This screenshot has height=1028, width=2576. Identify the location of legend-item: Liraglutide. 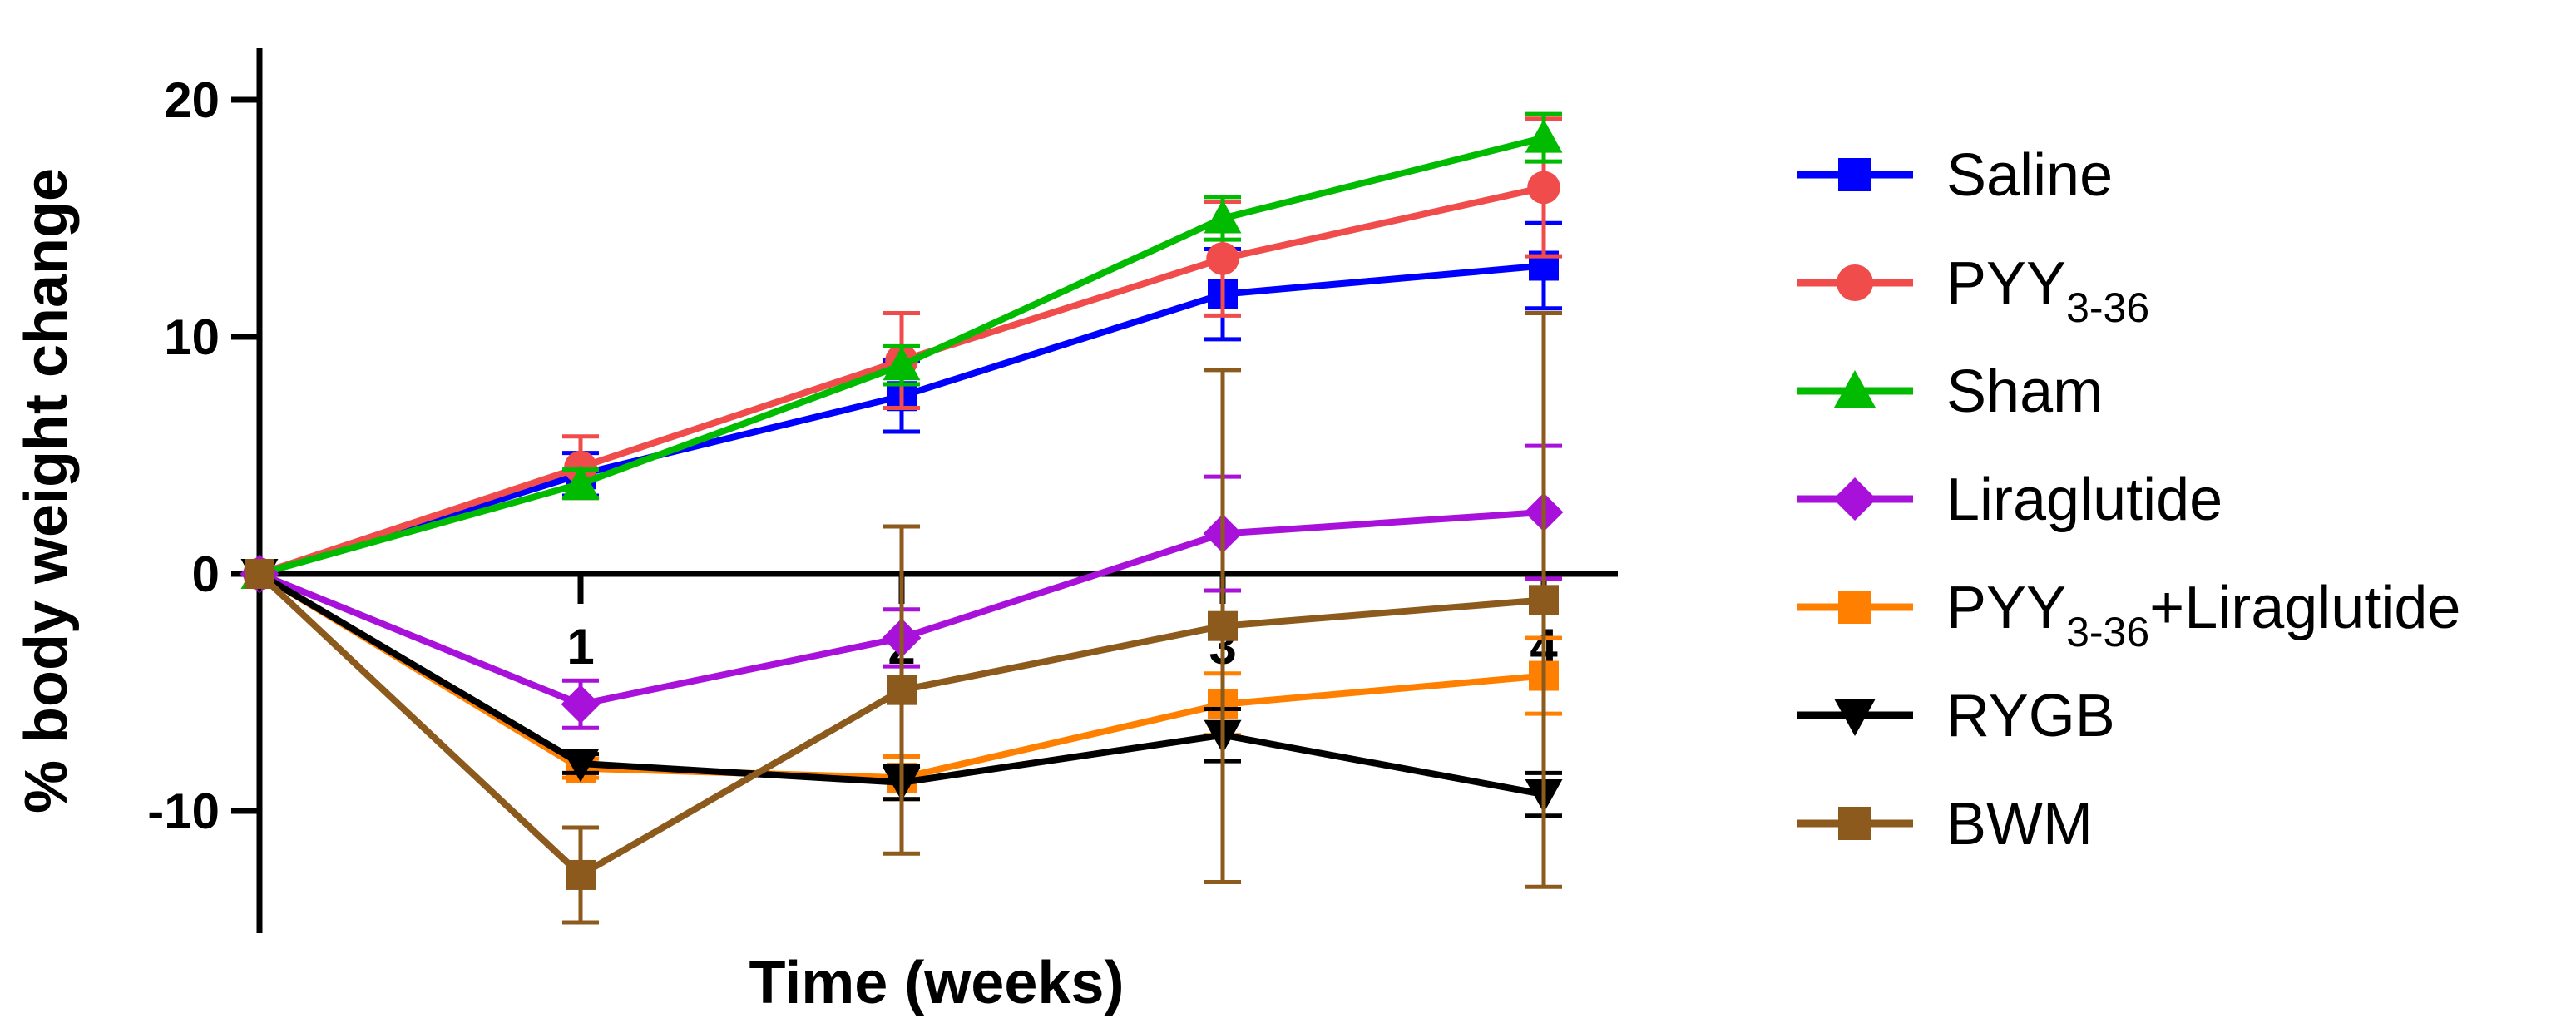
(2009, 500).